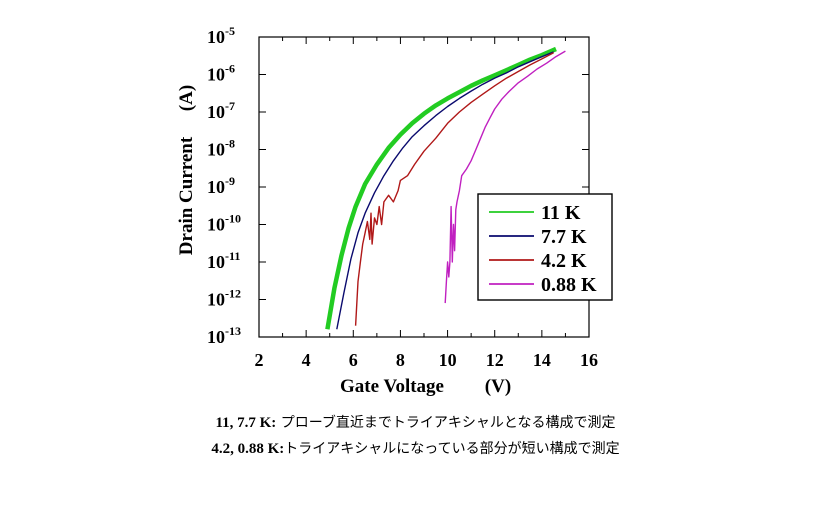  I want to click on legend-items: 11 K7.7 K4.2 K0.88 K, so click(543, 249).